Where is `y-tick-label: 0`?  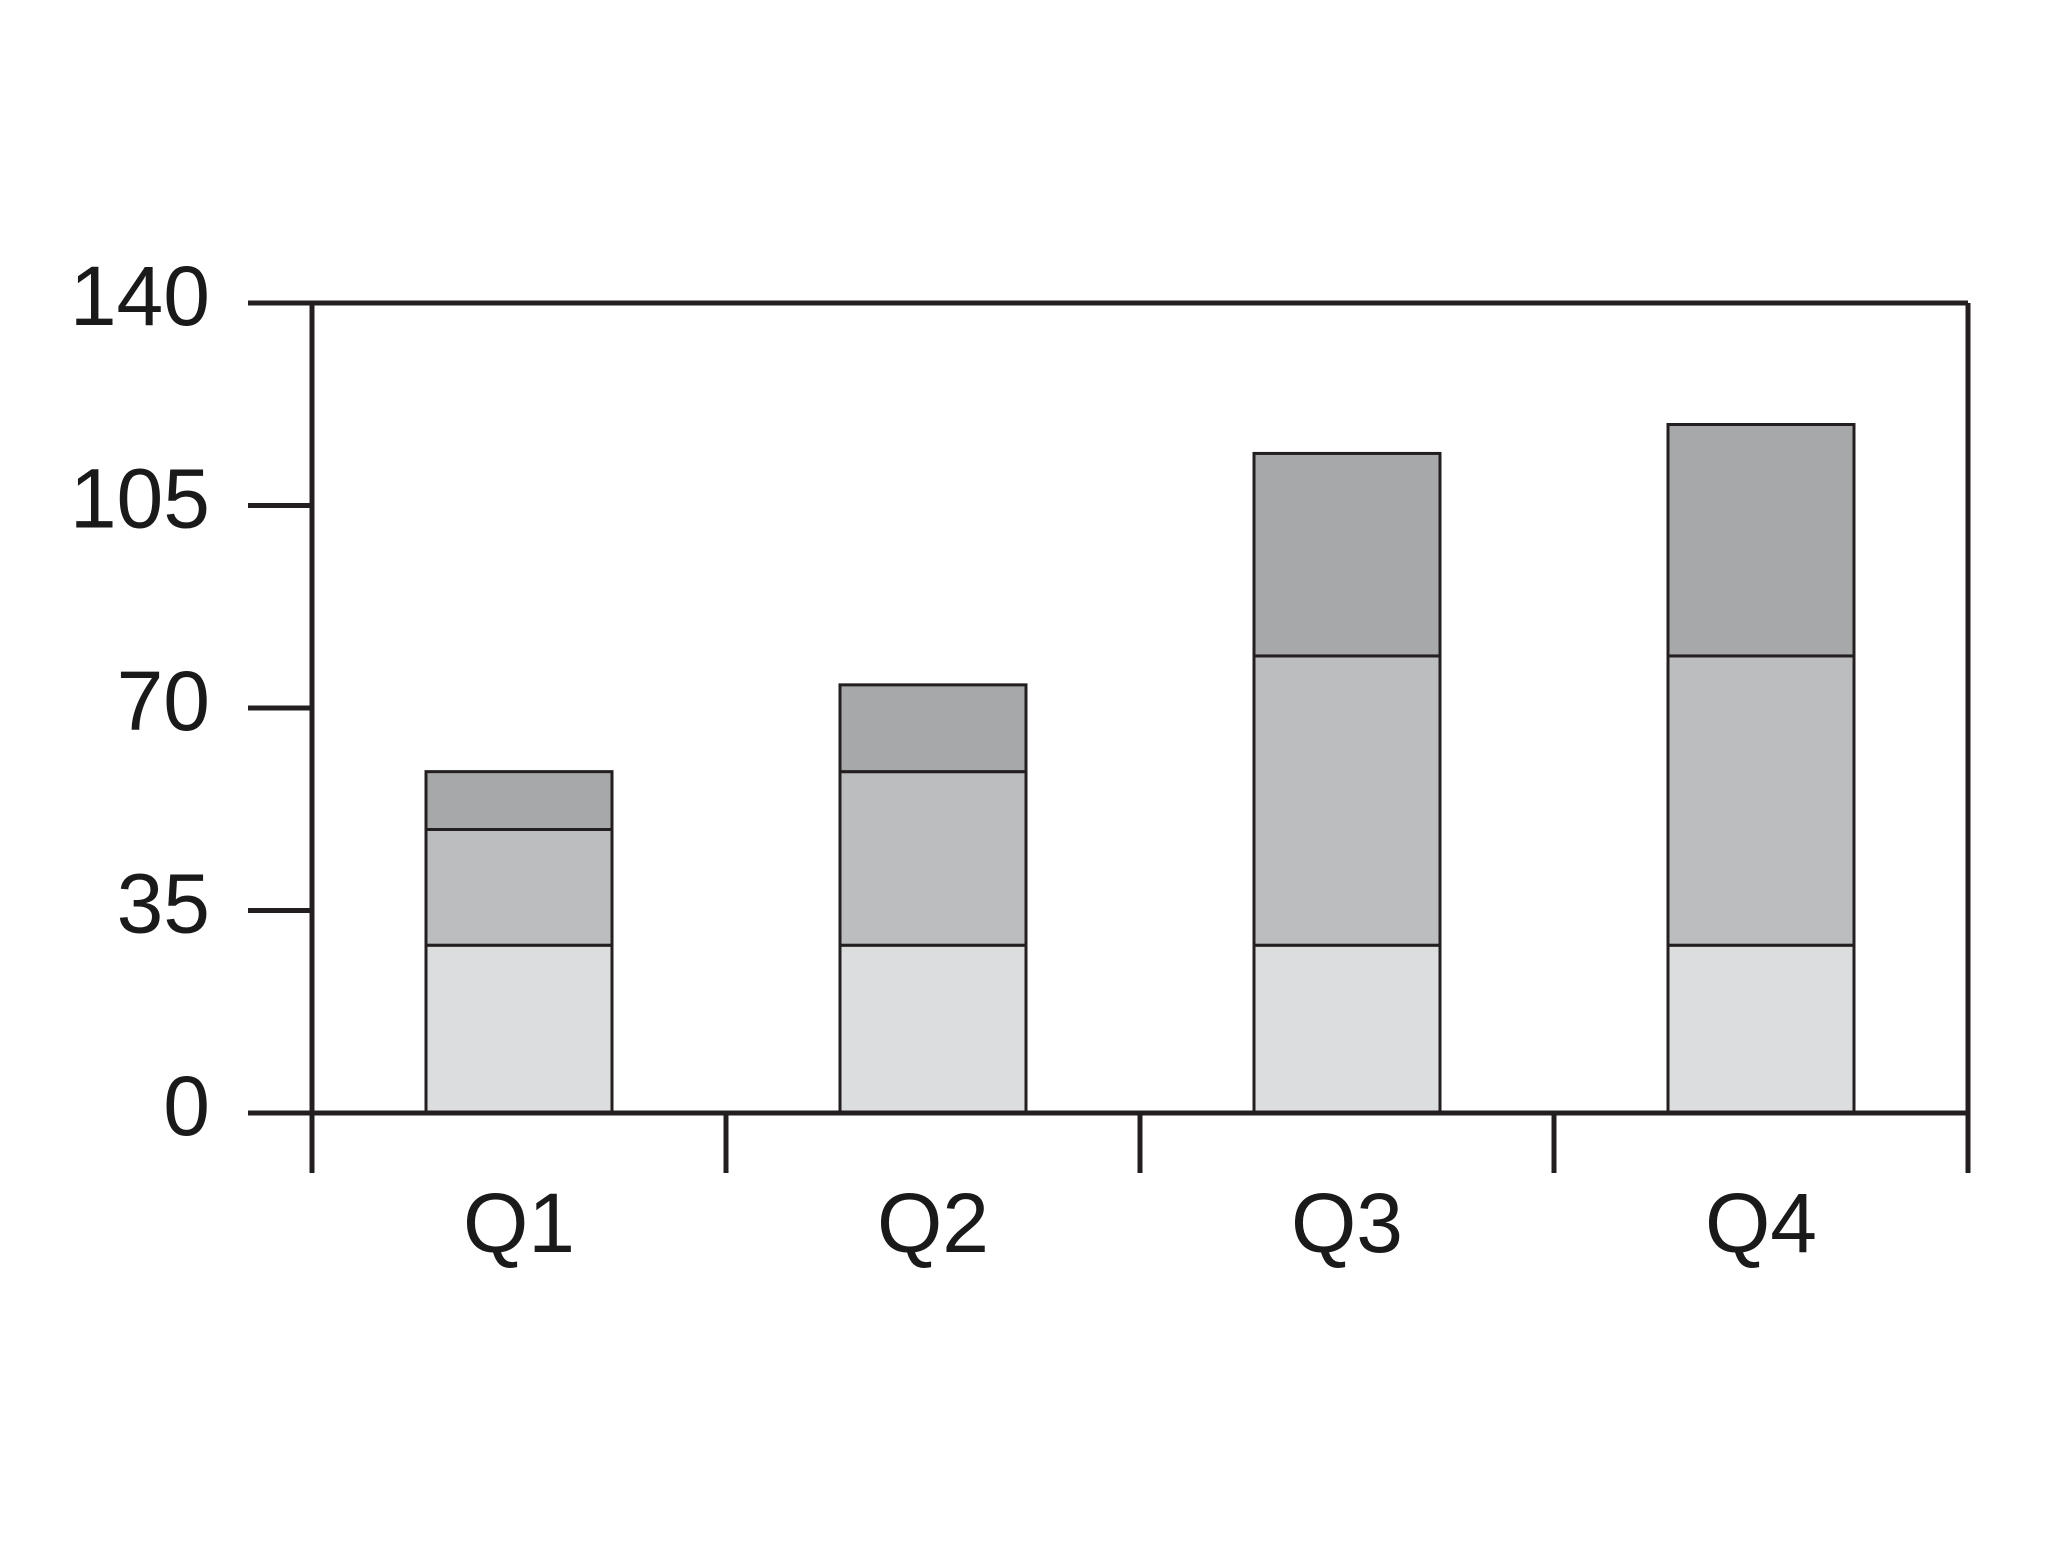
y-tick-label: 0 is located at coordinates (186, 1106).